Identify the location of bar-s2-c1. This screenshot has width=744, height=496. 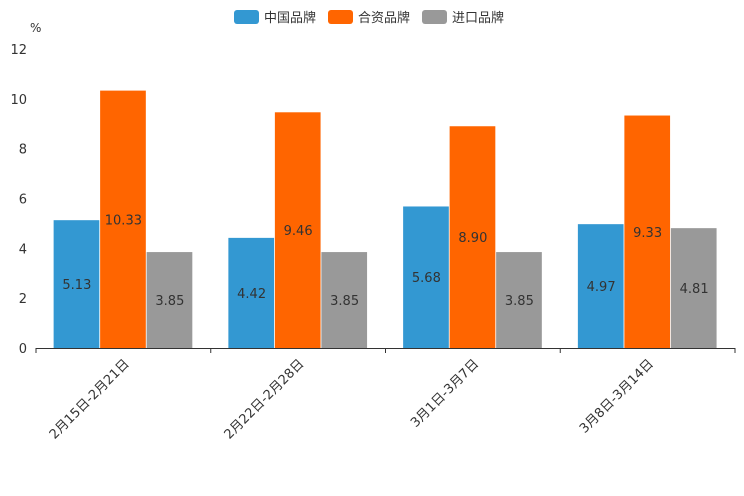
(344, 300).